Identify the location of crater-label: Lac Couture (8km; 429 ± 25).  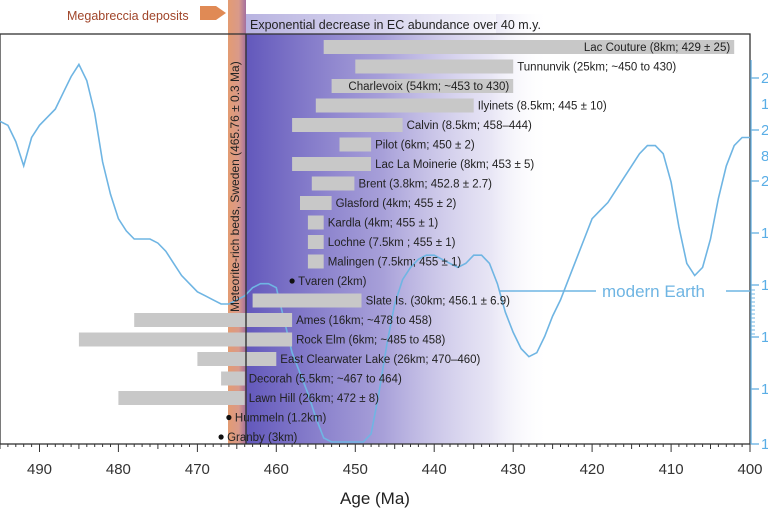
(657, 48).